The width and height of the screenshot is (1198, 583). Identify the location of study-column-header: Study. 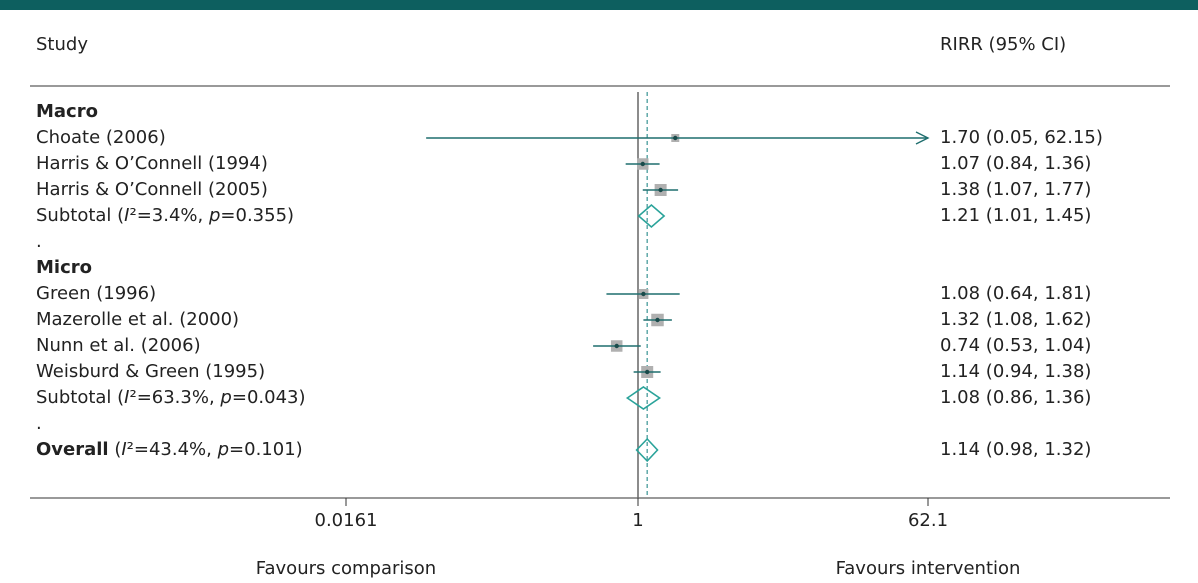
(62, 44).